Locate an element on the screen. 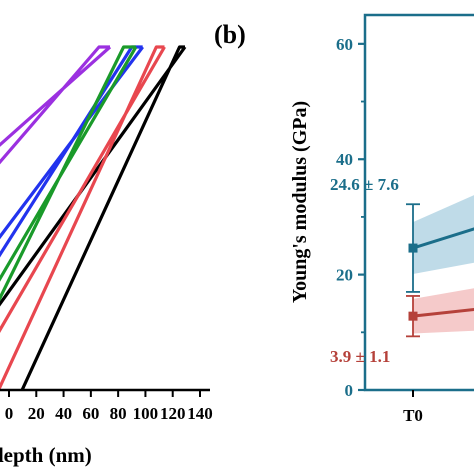 Image resolution: width=474 pixels, height=474 pixels. panel-b-x-ticks: T0 is located at coordinates (413, 407).